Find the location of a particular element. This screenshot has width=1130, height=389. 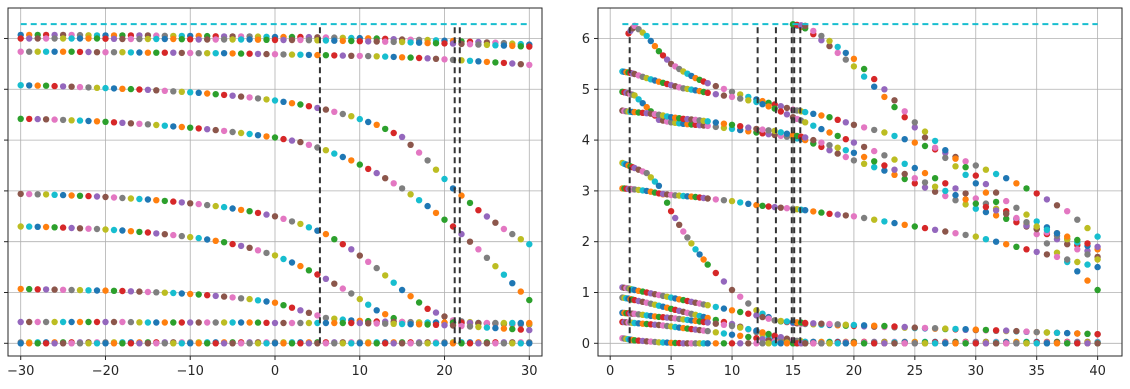

x-tick-label: −30 is located at coordinates (20, 371).